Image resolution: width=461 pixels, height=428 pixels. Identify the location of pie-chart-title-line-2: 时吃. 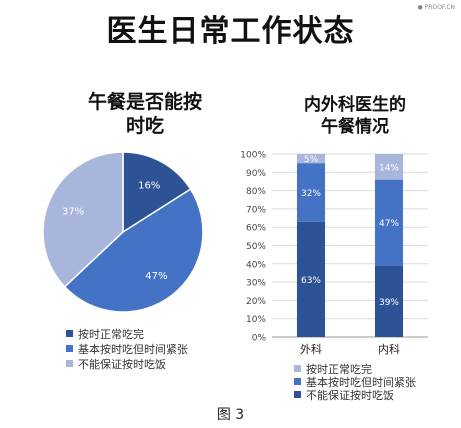
(144, 126).